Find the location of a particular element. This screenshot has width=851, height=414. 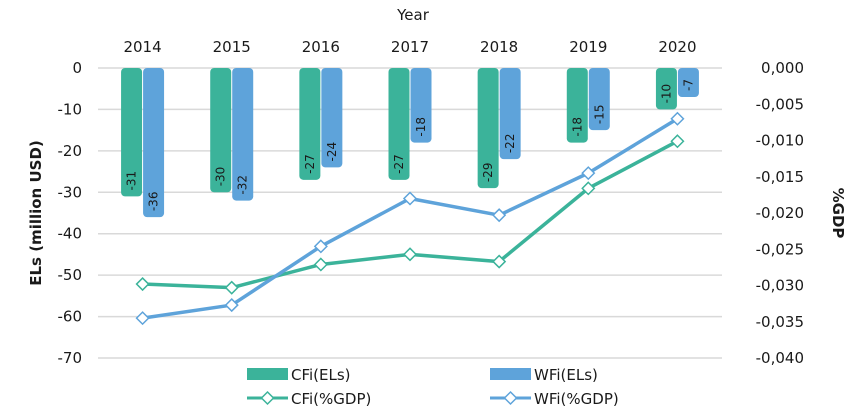

y2-tick-label: -0,005 is located at coordinates (780, 104).